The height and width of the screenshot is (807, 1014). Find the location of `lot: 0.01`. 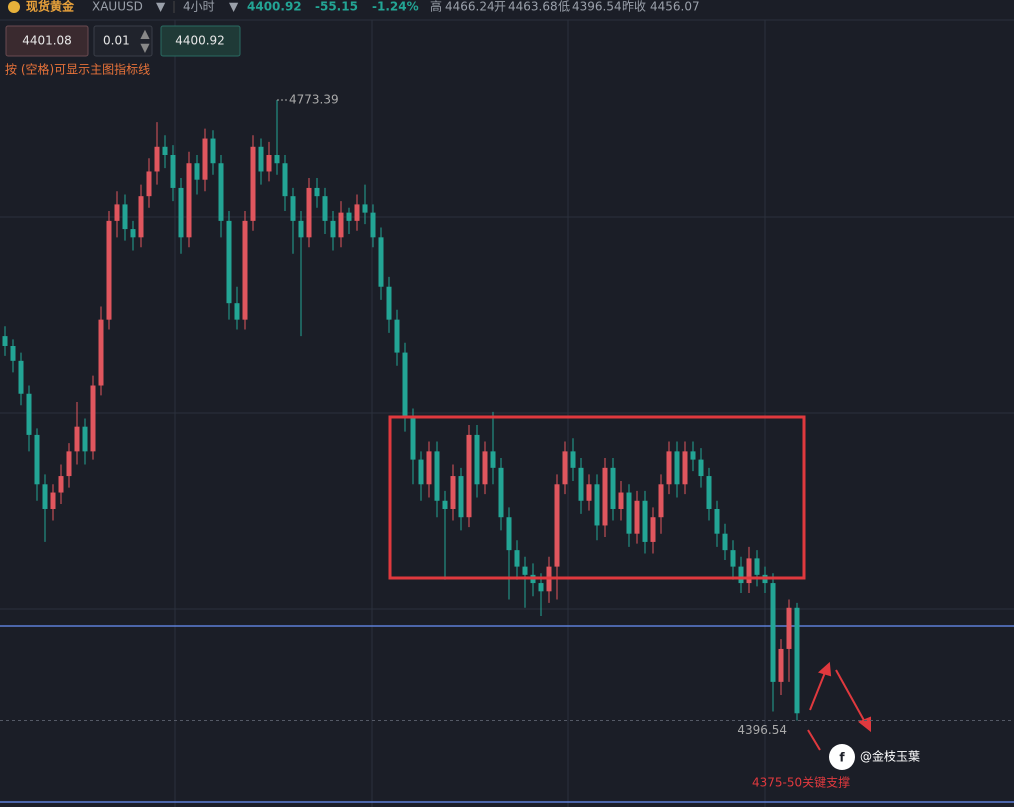

lot: 0.01 is located at coordinates (116, 41).